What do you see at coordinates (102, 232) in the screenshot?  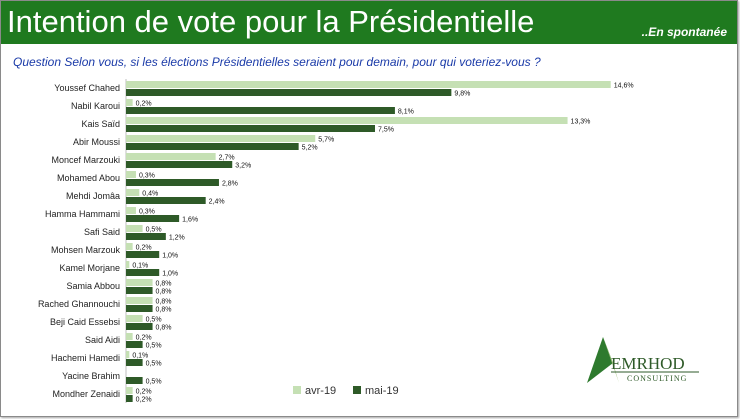 I see `category-label: Safi Said` at bounding box center [102, 232].